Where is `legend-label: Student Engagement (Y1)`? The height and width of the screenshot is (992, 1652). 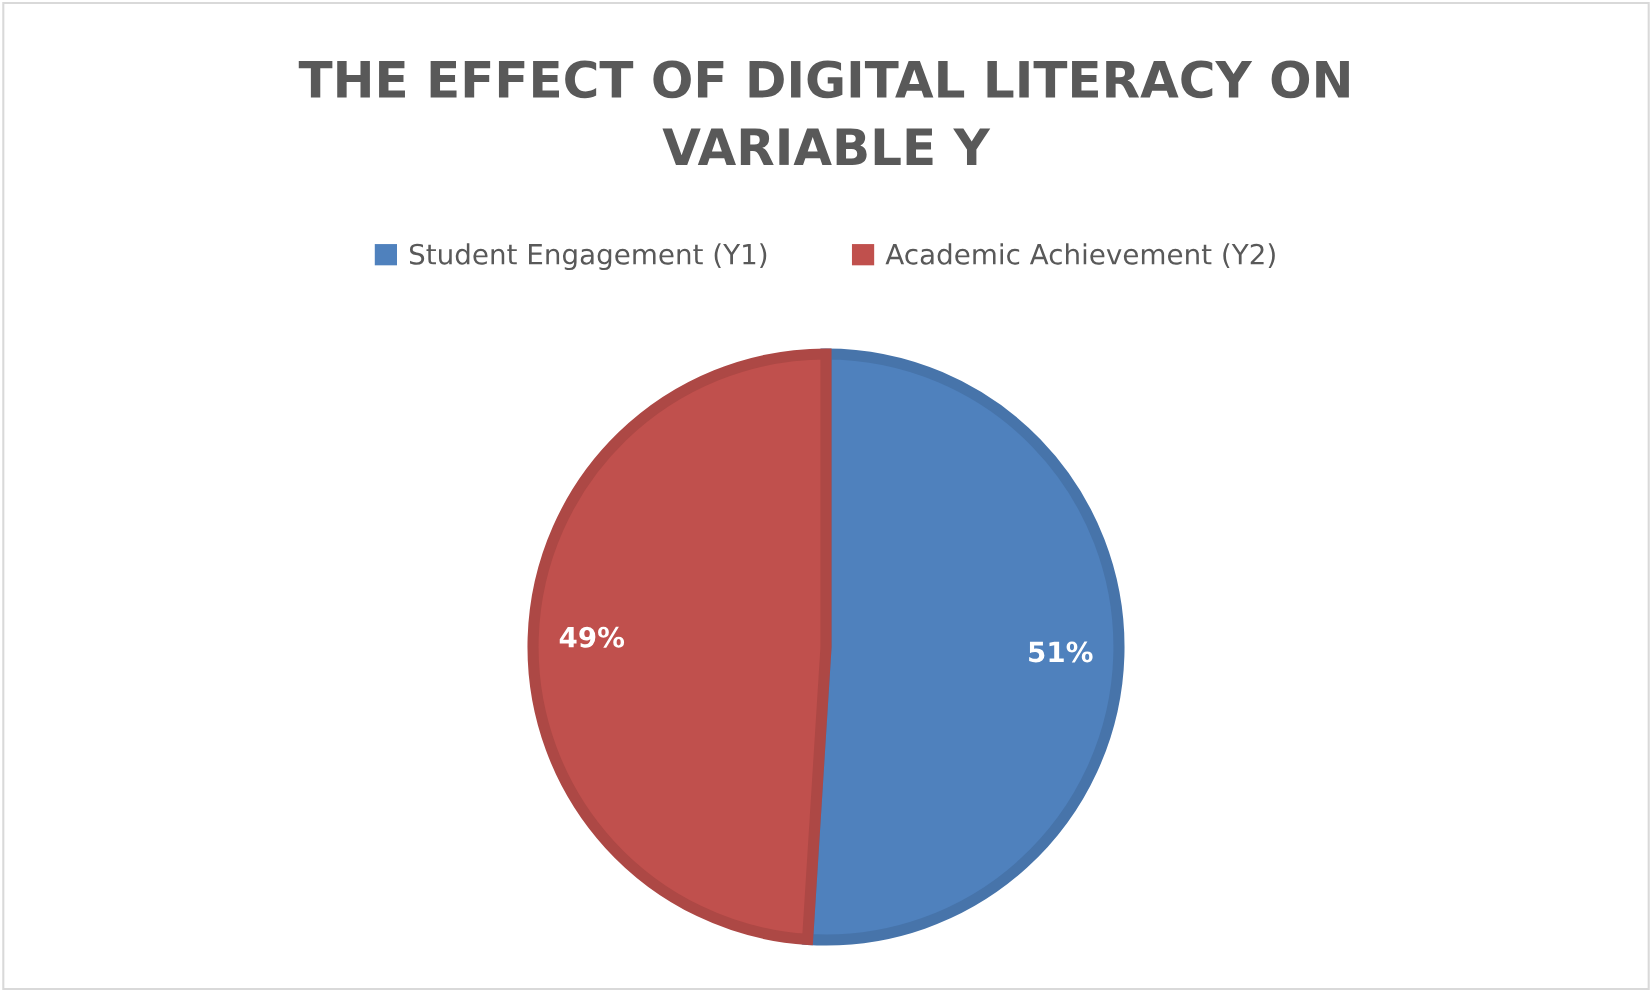 legend-label: Student Engagement (Y1) is located at coordinates (588, 257).